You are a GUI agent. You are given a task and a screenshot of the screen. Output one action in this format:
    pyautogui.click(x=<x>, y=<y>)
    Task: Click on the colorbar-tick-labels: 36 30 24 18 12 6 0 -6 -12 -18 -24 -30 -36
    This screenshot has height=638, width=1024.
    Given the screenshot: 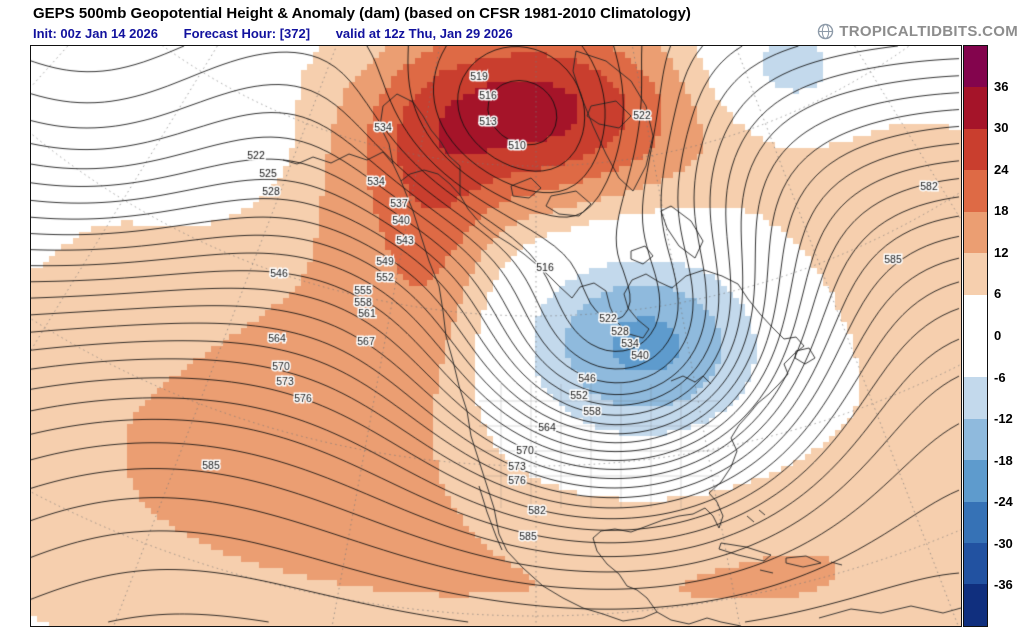 What is the action you would take?
    pyautogui.click(x=1009, y=336)
    